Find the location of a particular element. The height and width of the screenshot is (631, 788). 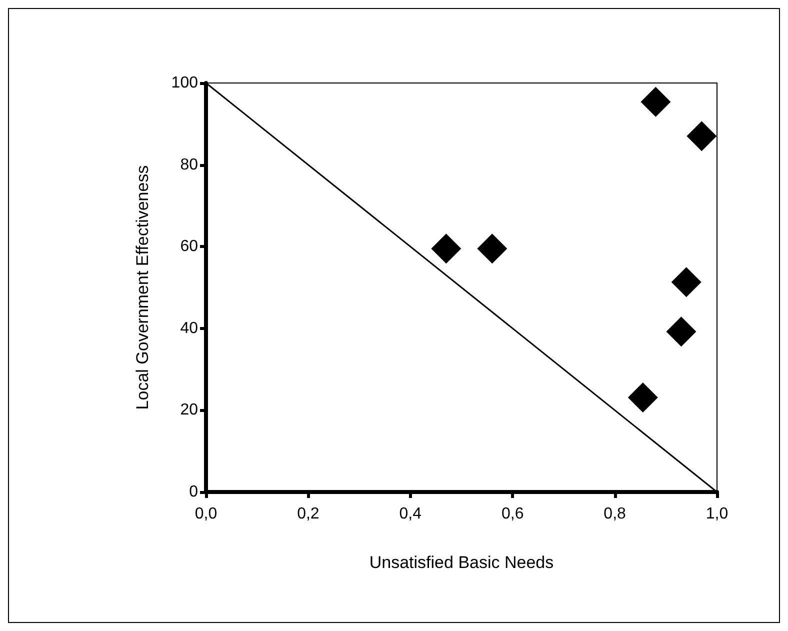

x-tick-label: 0,0 is located at coordinates (206, 514).